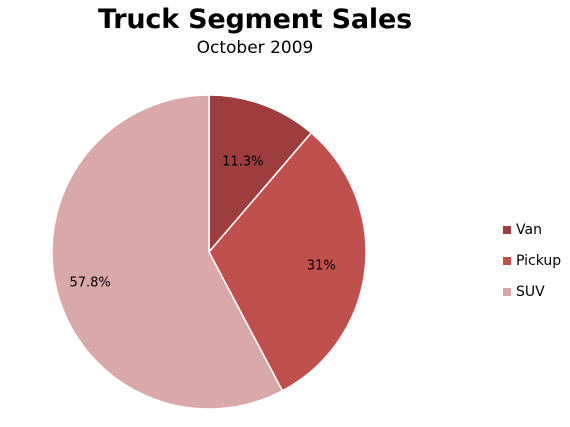 The width and height of the screenshot is (570, 427). What do you see at coordinates (255, 19) in the screenshot?
I see `chart-title: Truck Segment Sales` at bounding box center [255, 19].